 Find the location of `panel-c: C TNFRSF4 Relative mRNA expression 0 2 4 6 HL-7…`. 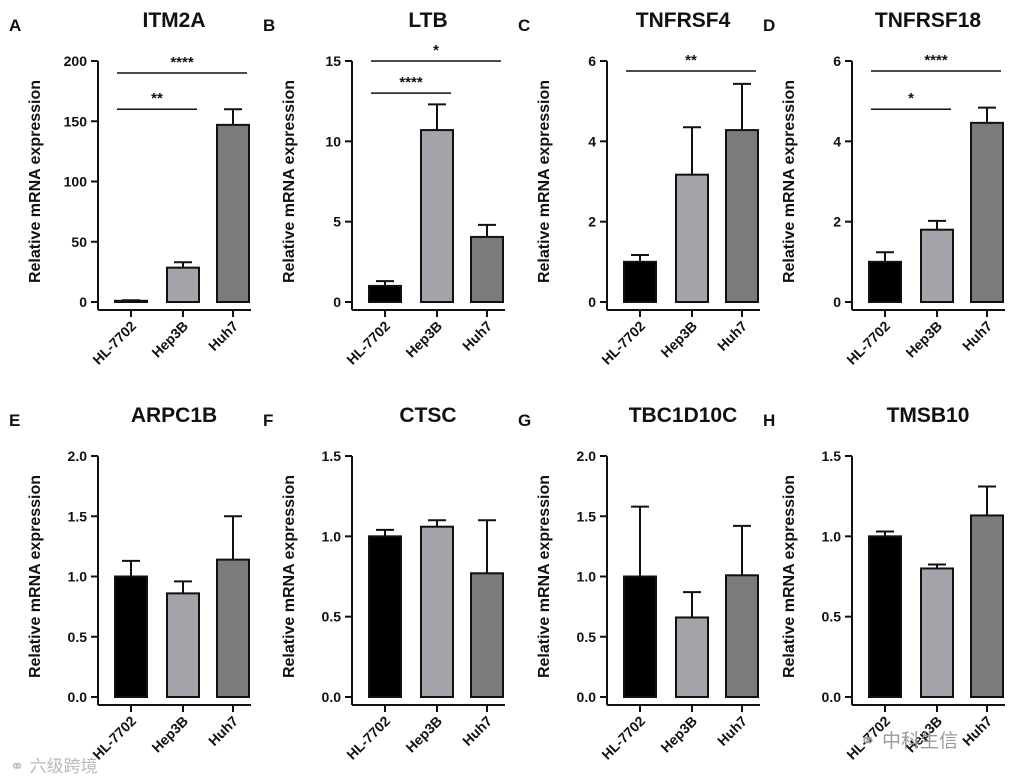

panel-c: C TNFRSF4 Relative mRNA expression 0 2 4 6 HL-7… is located at coordinates (639, 188).